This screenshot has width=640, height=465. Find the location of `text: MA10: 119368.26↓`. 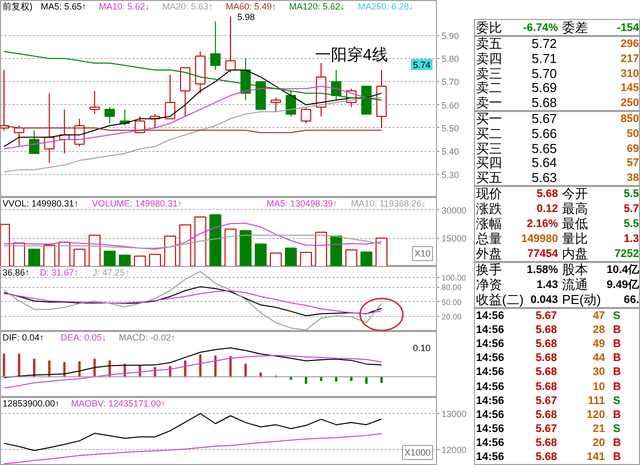

text: MA10: 119368.26↓ is located at coordinates (388, 203).